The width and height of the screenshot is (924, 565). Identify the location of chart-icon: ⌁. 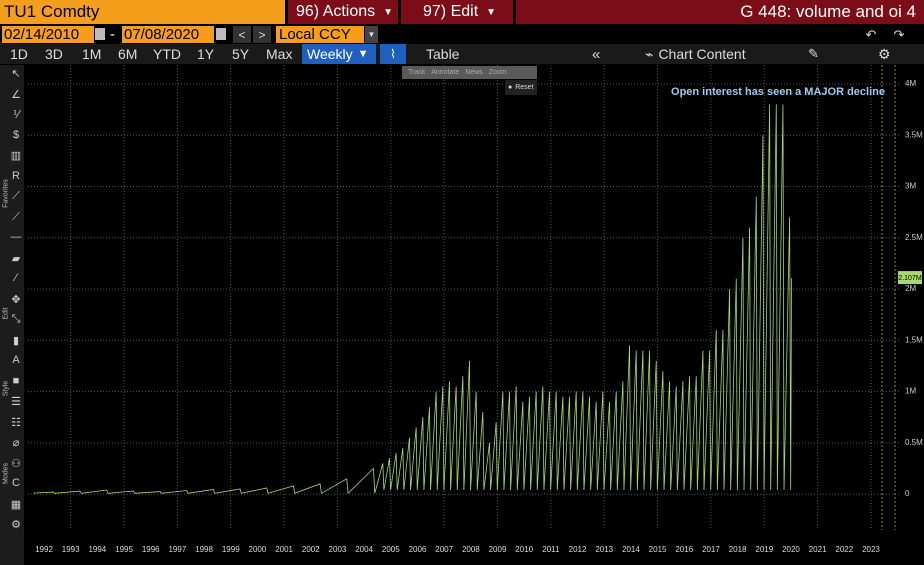
(649, 53).